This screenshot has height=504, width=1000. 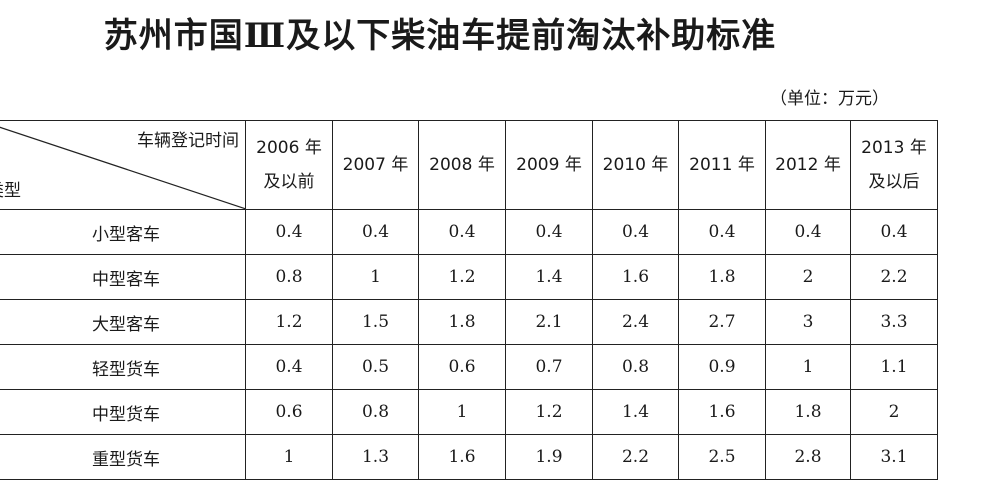 I want to click on column-header: 2009 年, so click(x=549, y=165).